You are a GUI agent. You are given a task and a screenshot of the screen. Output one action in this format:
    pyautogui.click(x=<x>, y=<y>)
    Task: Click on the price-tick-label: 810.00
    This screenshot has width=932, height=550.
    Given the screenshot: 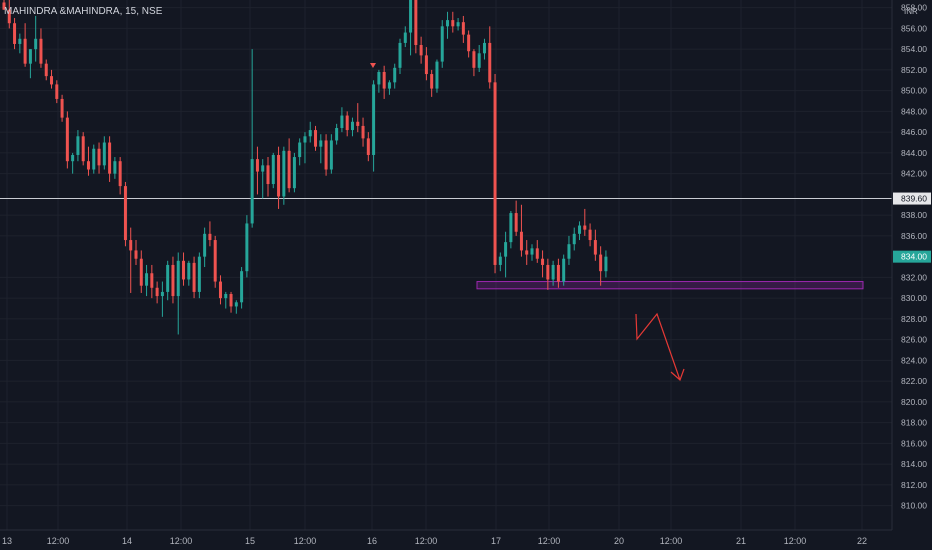 What is the action you would take?
    pyautogui.click(x=914, y=506)
    